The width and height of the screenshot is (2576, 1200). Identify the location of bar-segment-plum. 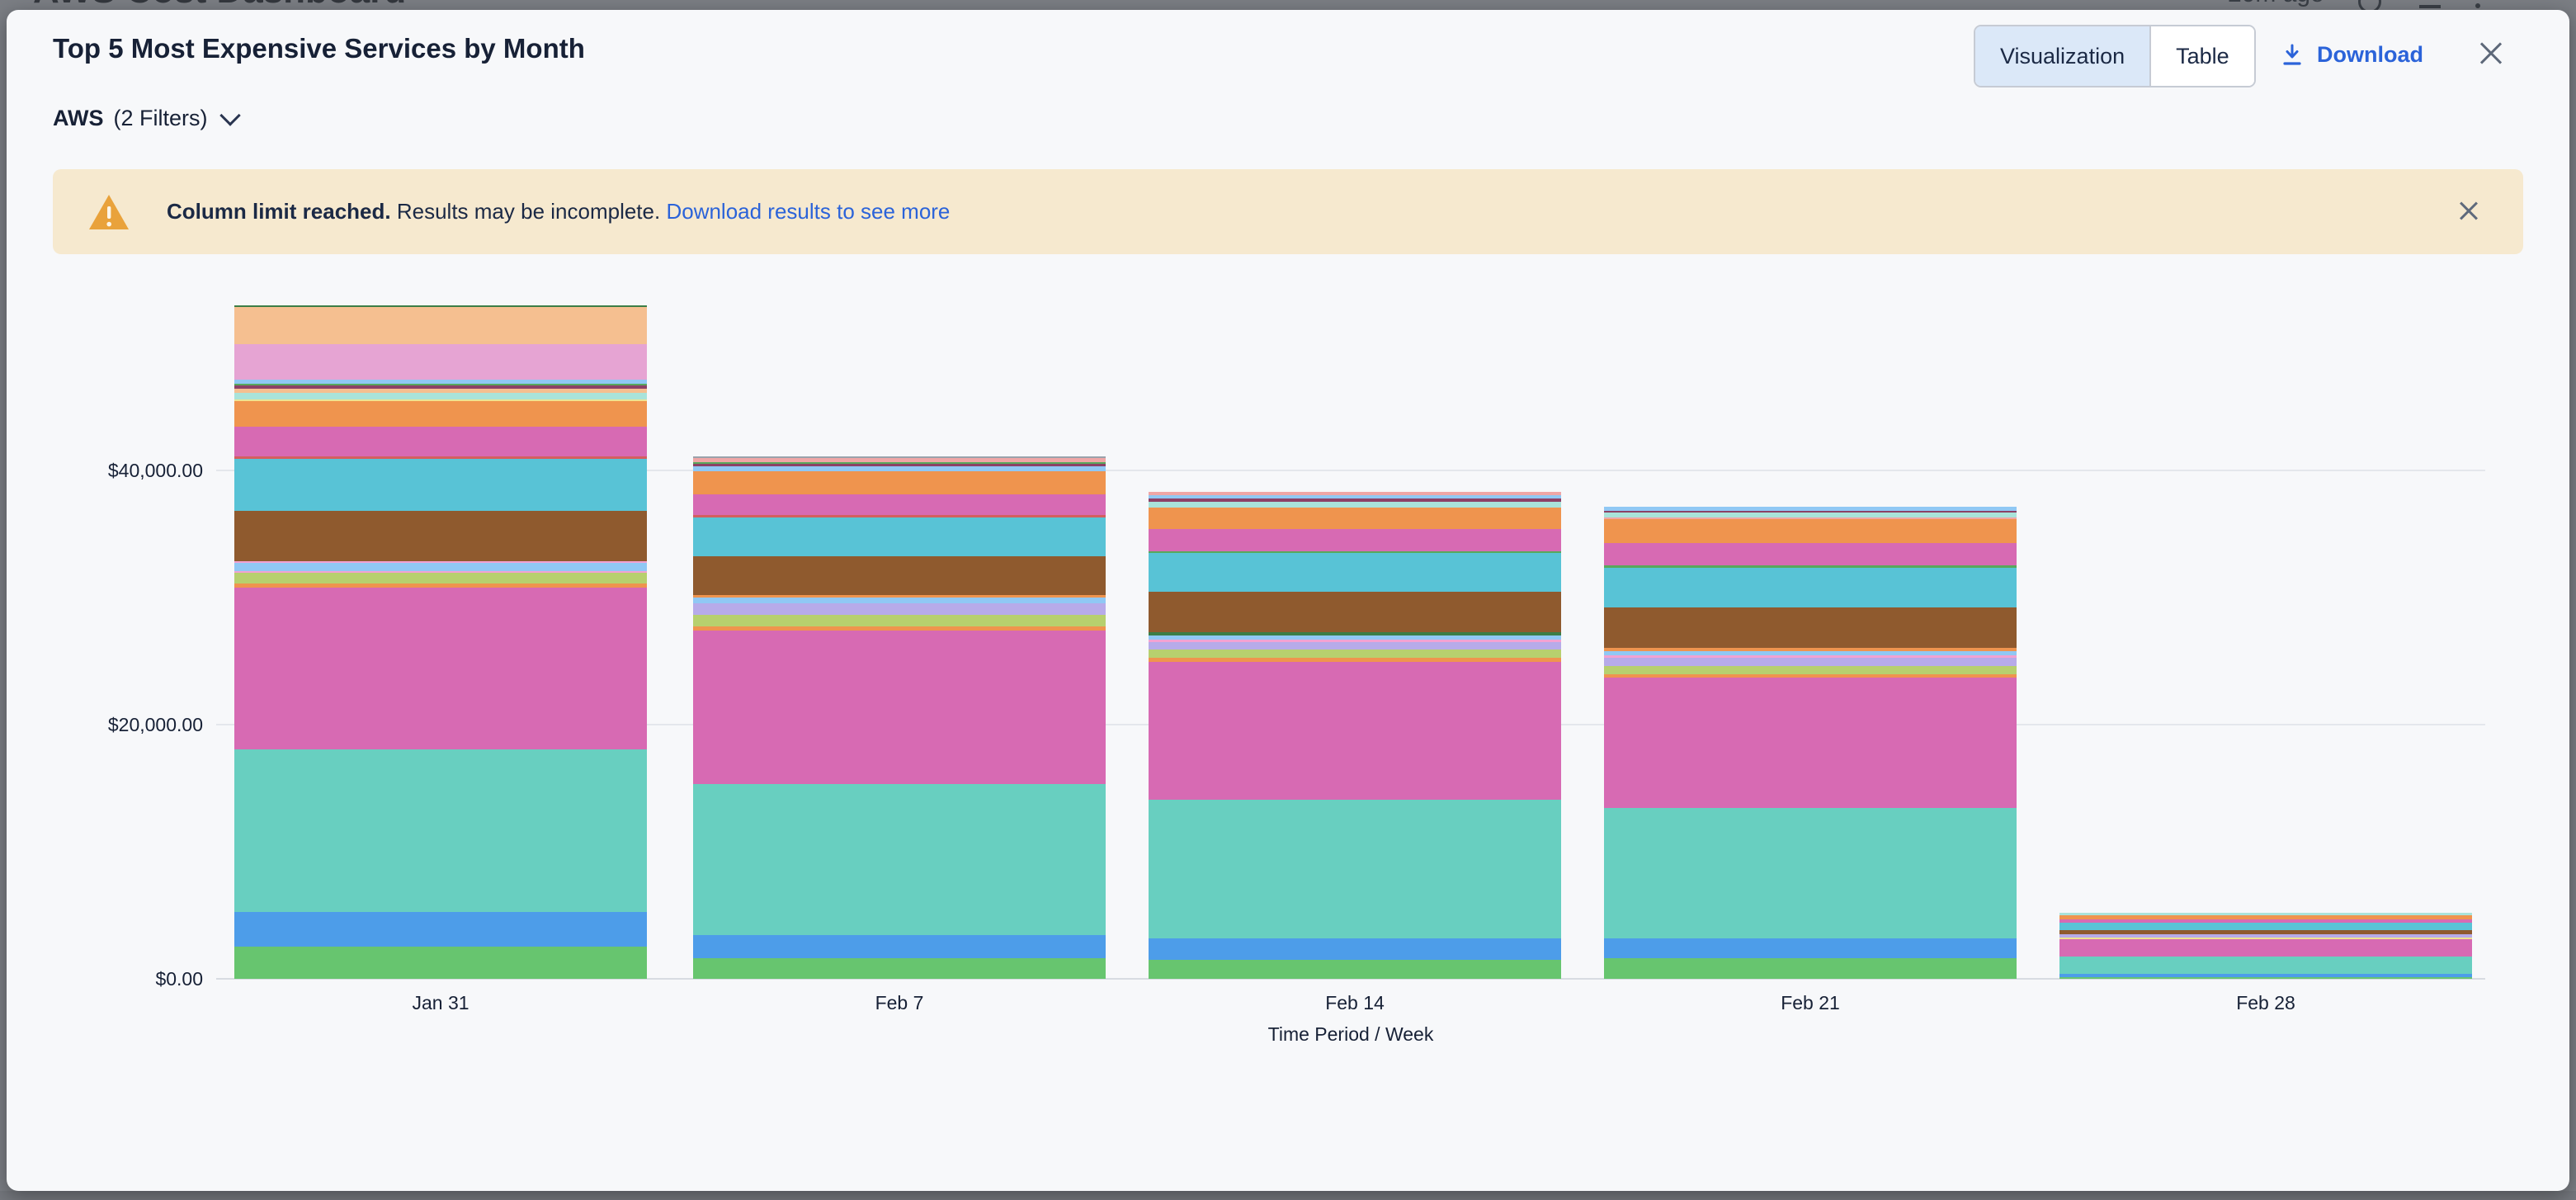
(440, 362).